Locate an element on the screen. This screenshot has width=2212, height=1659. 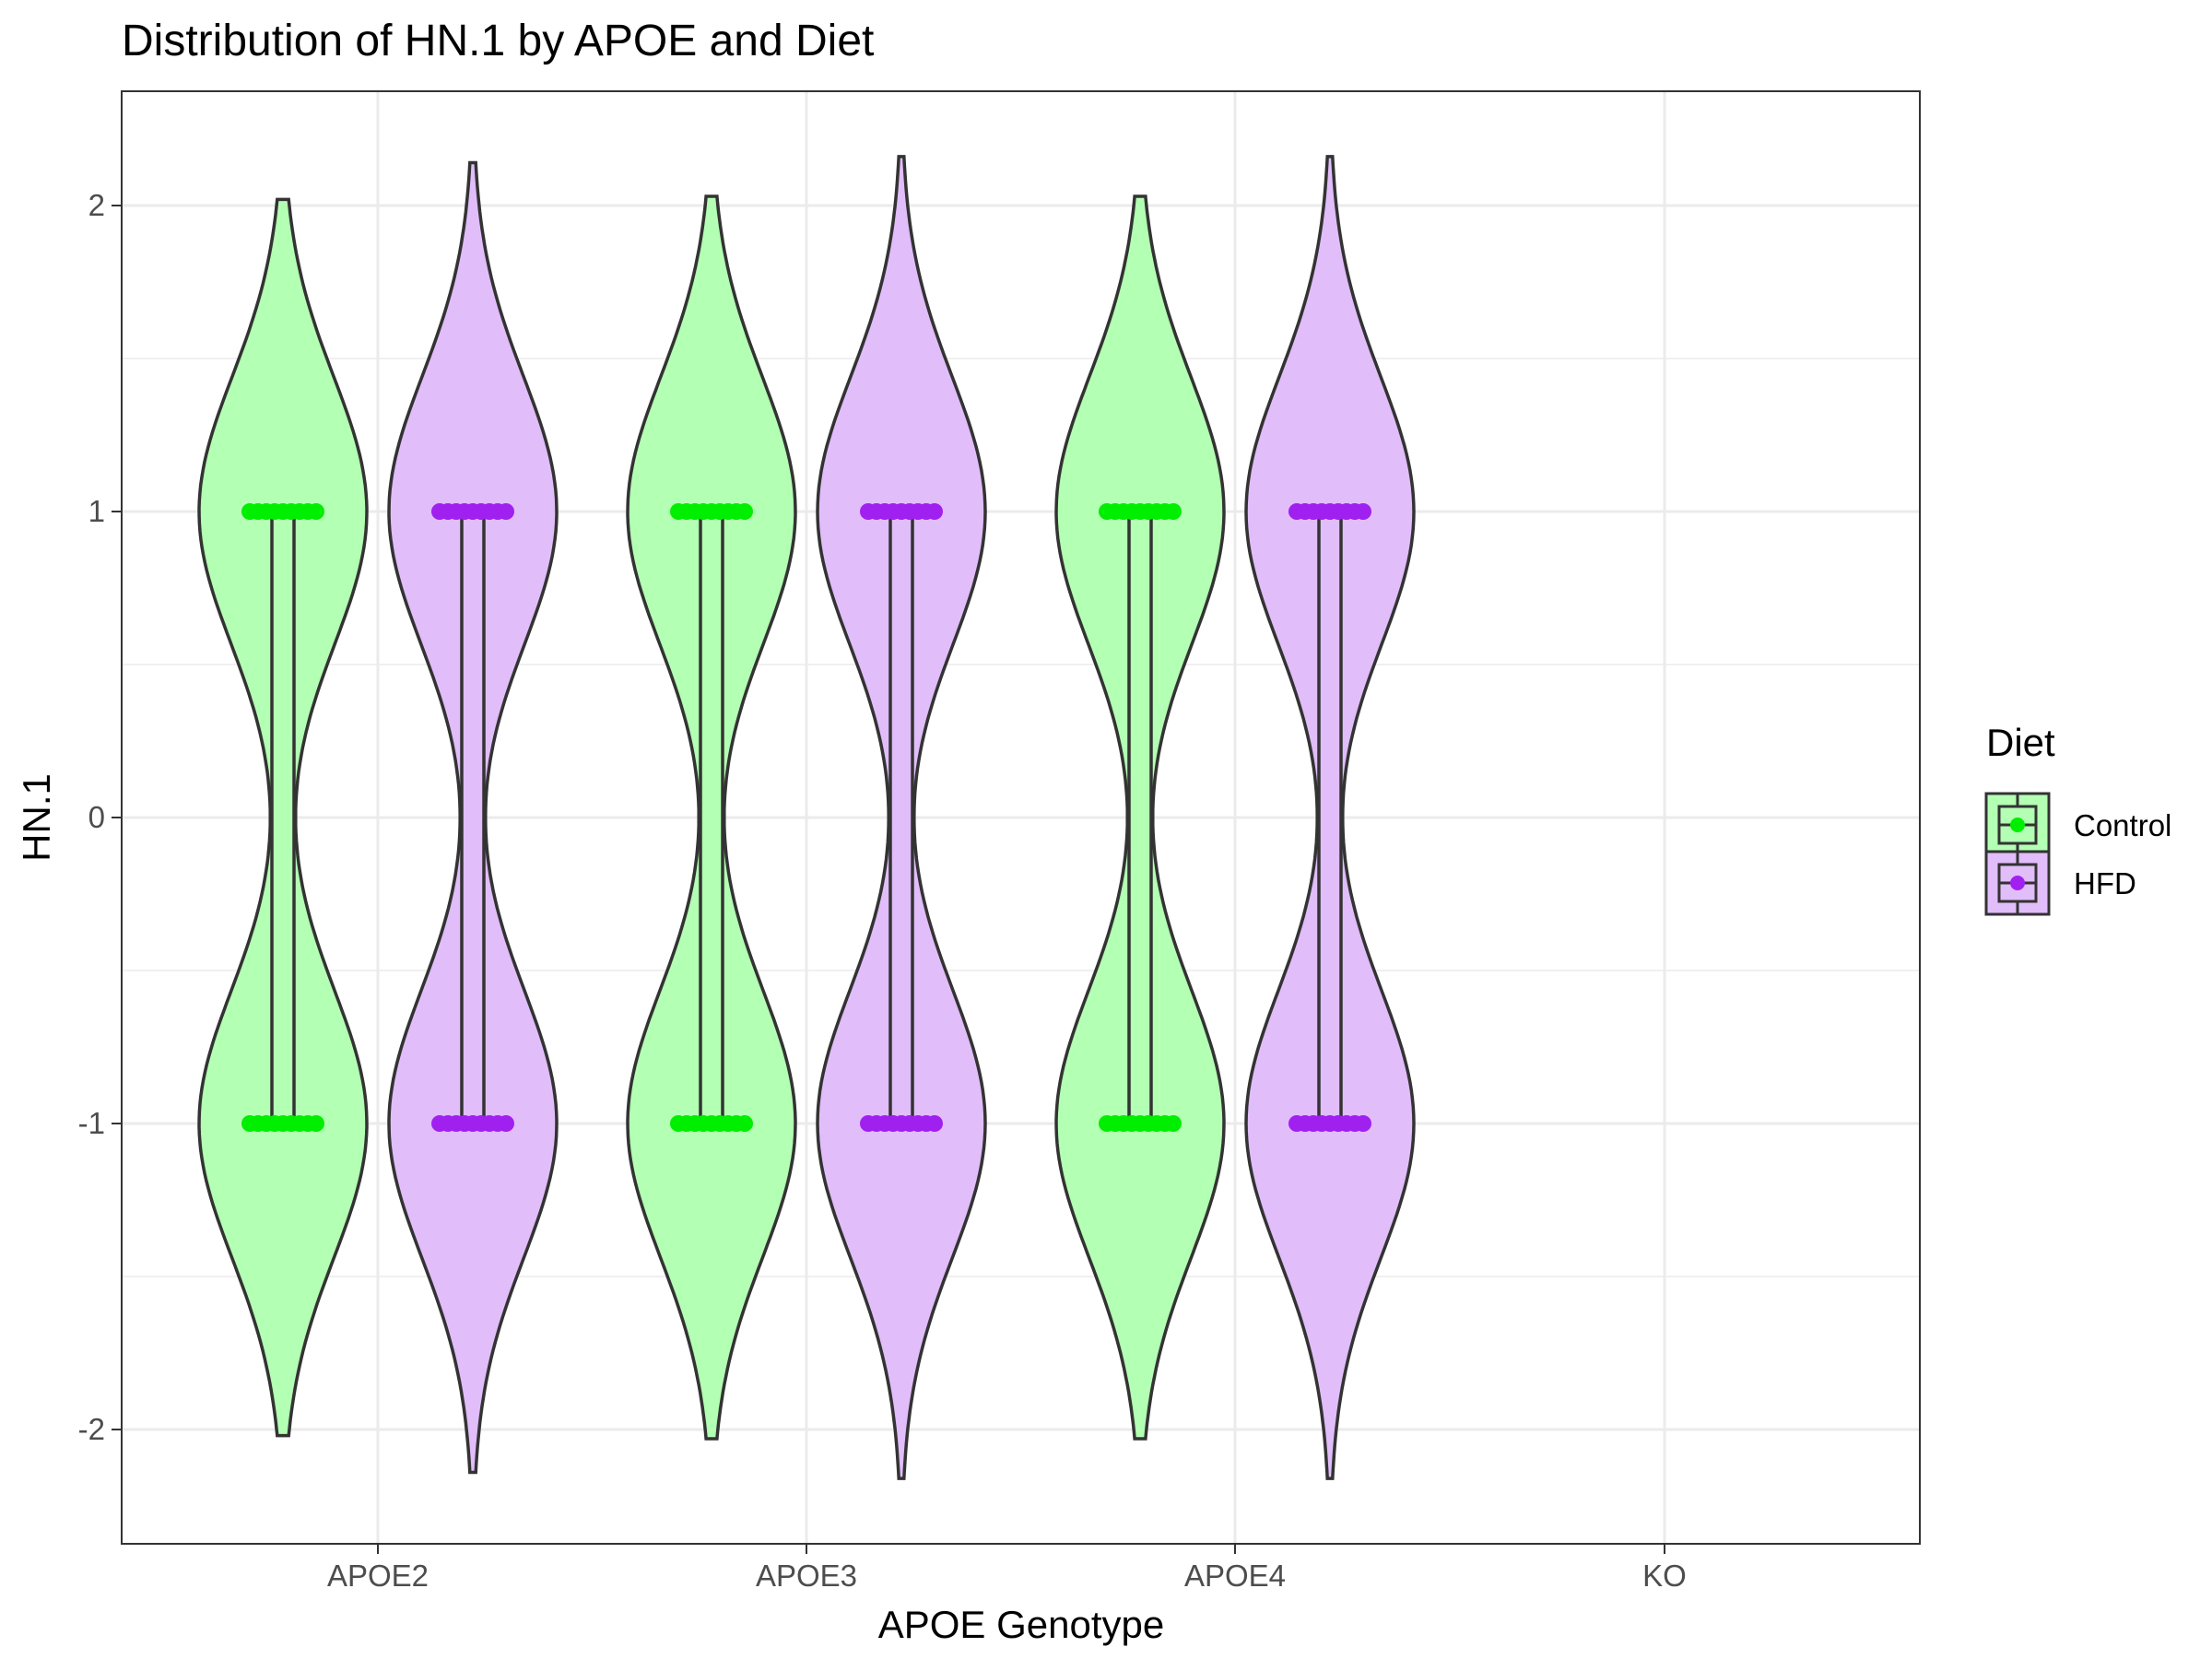
x-axis-title: APOE Genotype is located at coordinates (1021, 1624).